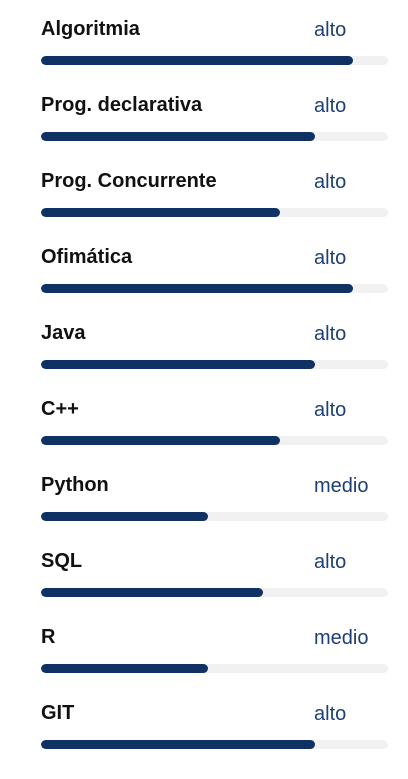 Image resolution: width=408 pixels, height=779 pixels. What do you see at coordinates (48, 637) in the screenshot?
I see `skill-name: R` at bounding box center [48, 637].